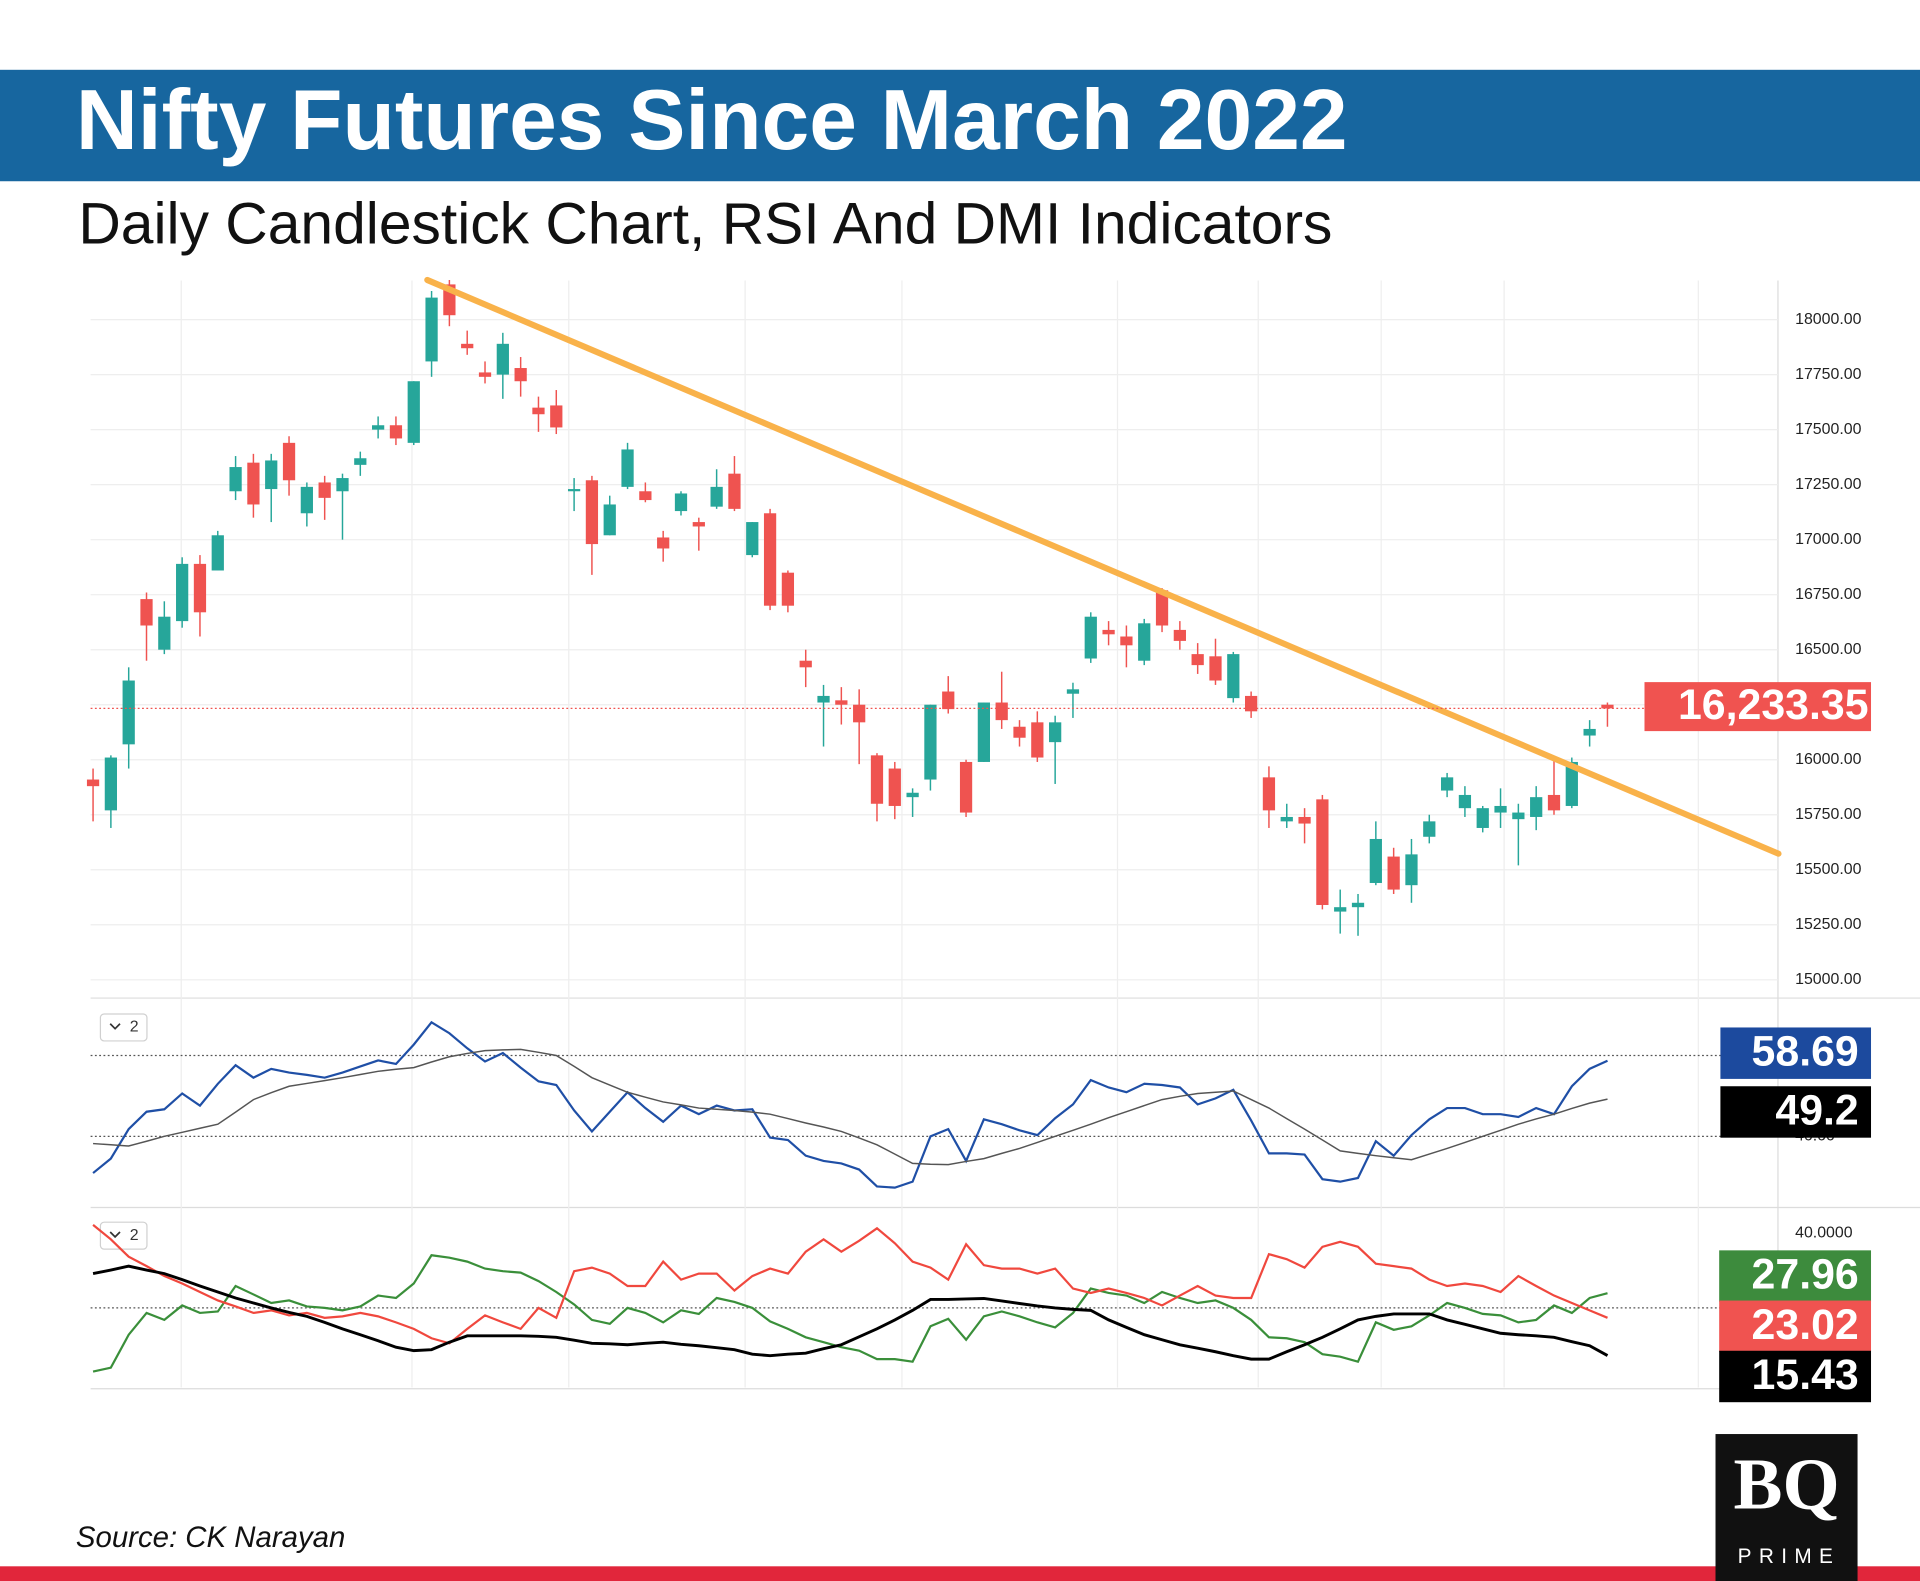 This screenshot has width=1920, height=1581. Describe the element at coordinates (1828, 484) in the screenshot. I see `y-tick-label: 17250.00` at that location.